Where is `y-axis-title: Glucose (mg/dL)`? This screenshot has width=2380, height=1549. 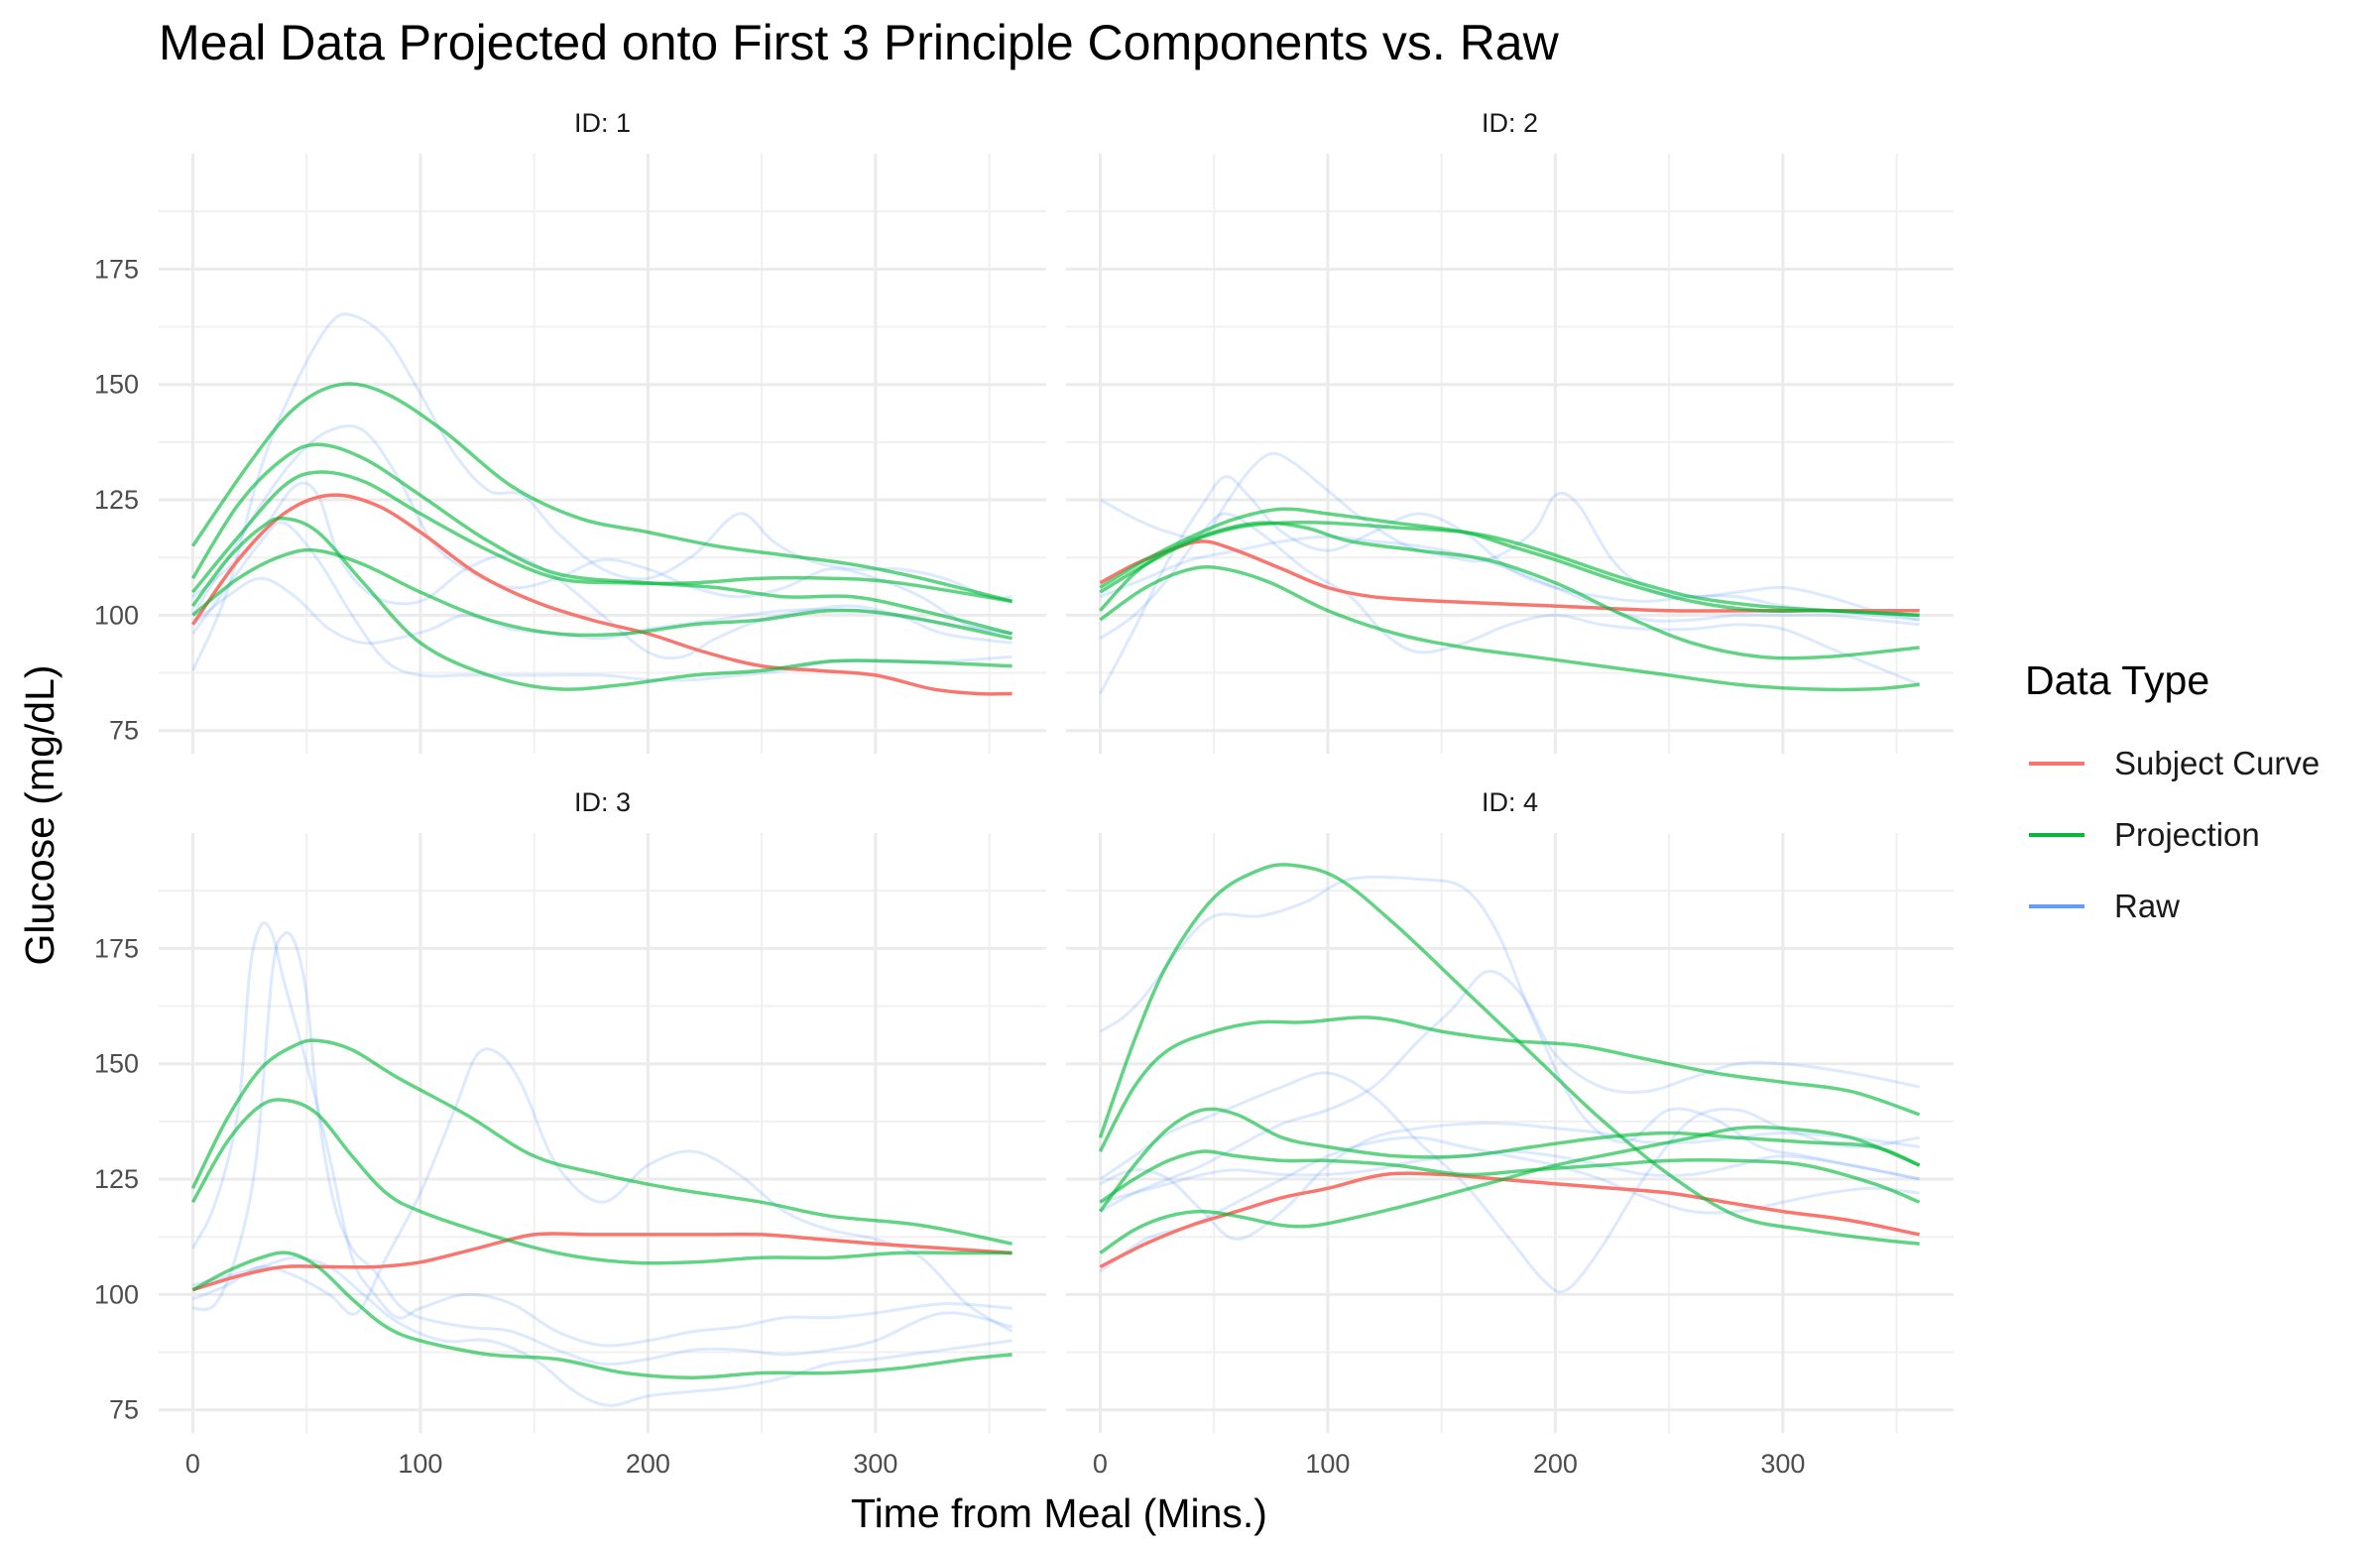
y-axis-title: Glucose (mg/dL) is located at coordinates (39, 814).